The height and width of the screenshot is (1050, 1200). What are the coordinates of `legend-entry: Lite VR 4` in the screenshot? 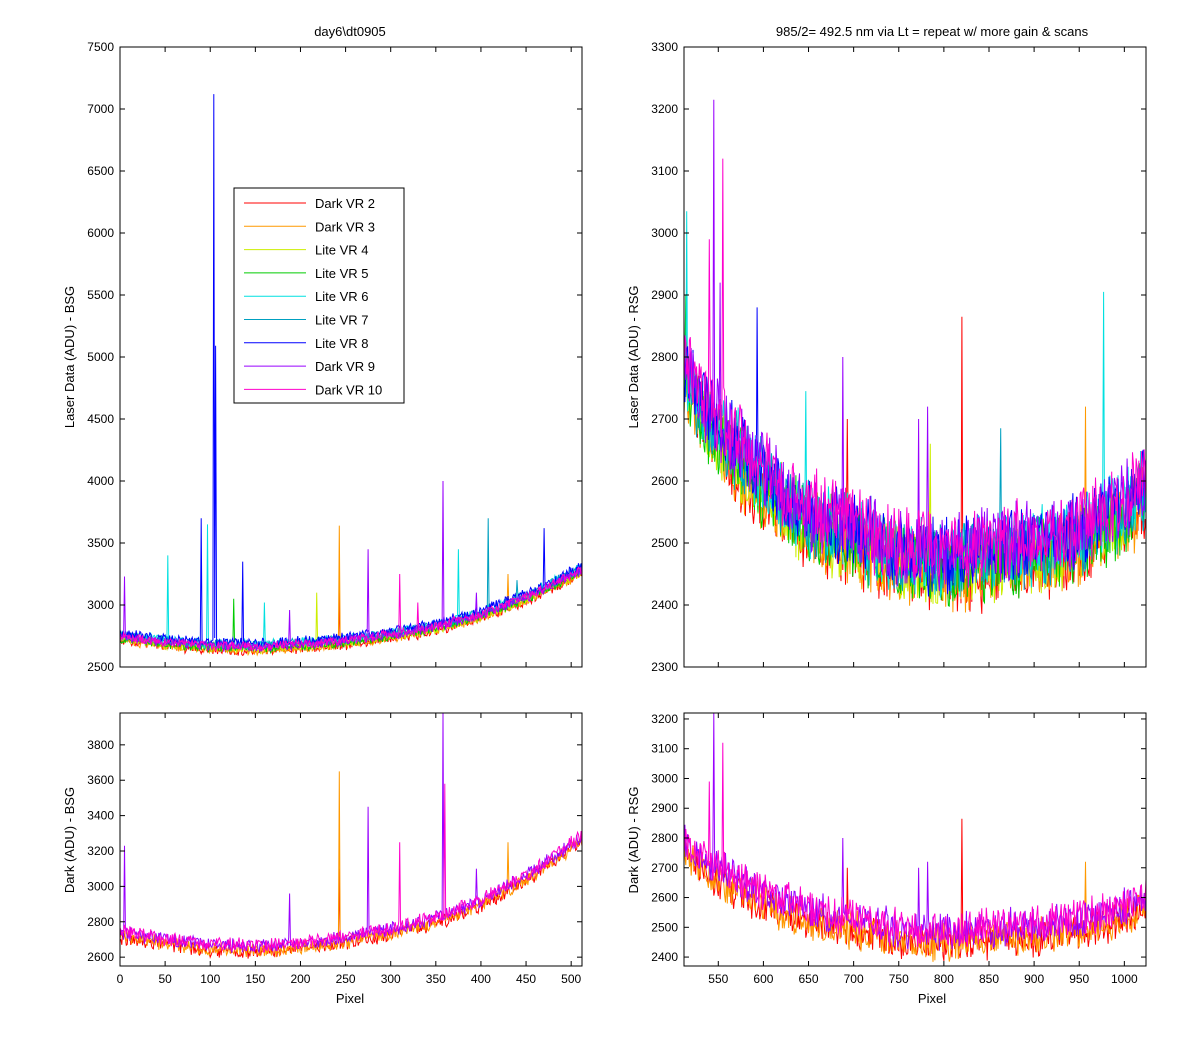 It's located at (306, 250).